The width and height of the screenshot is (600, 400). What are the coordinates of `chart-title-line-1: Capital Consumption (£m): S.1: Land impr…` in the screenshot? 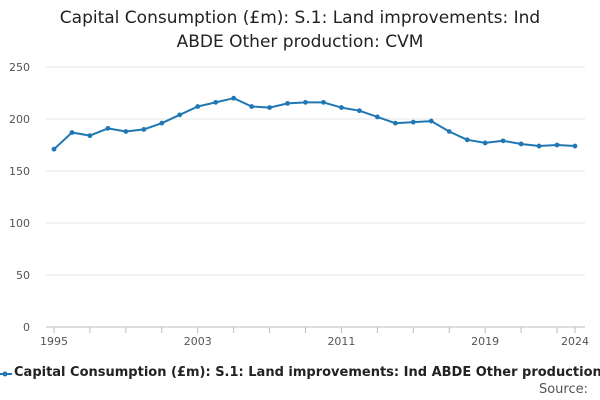 It's located at (300, 18).